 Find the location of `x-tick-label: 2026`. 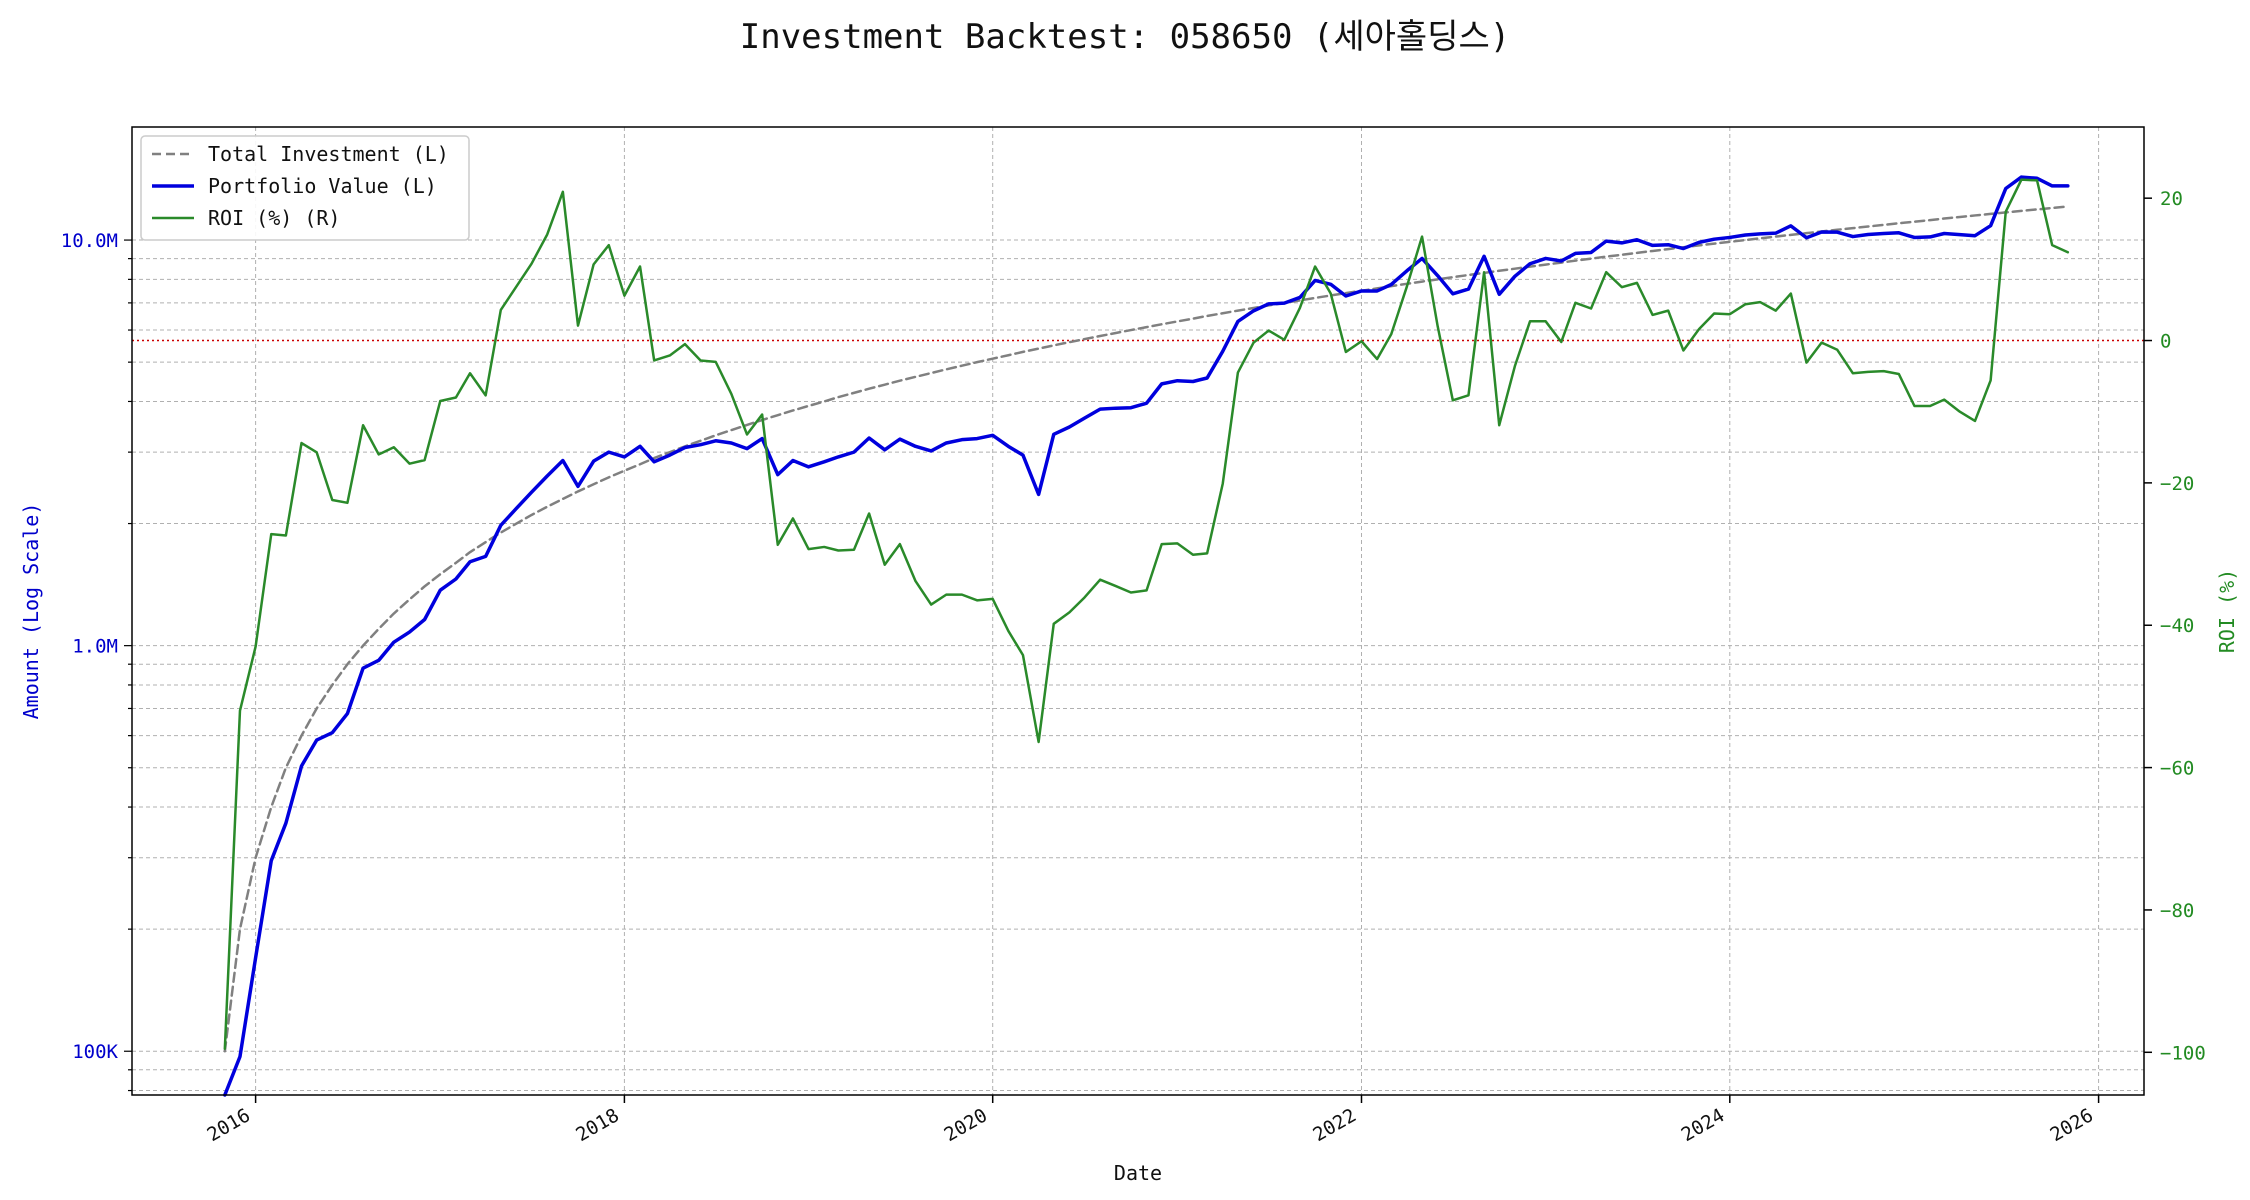

x-tick-label: 2026 is located at coordinates (2071, 1125).